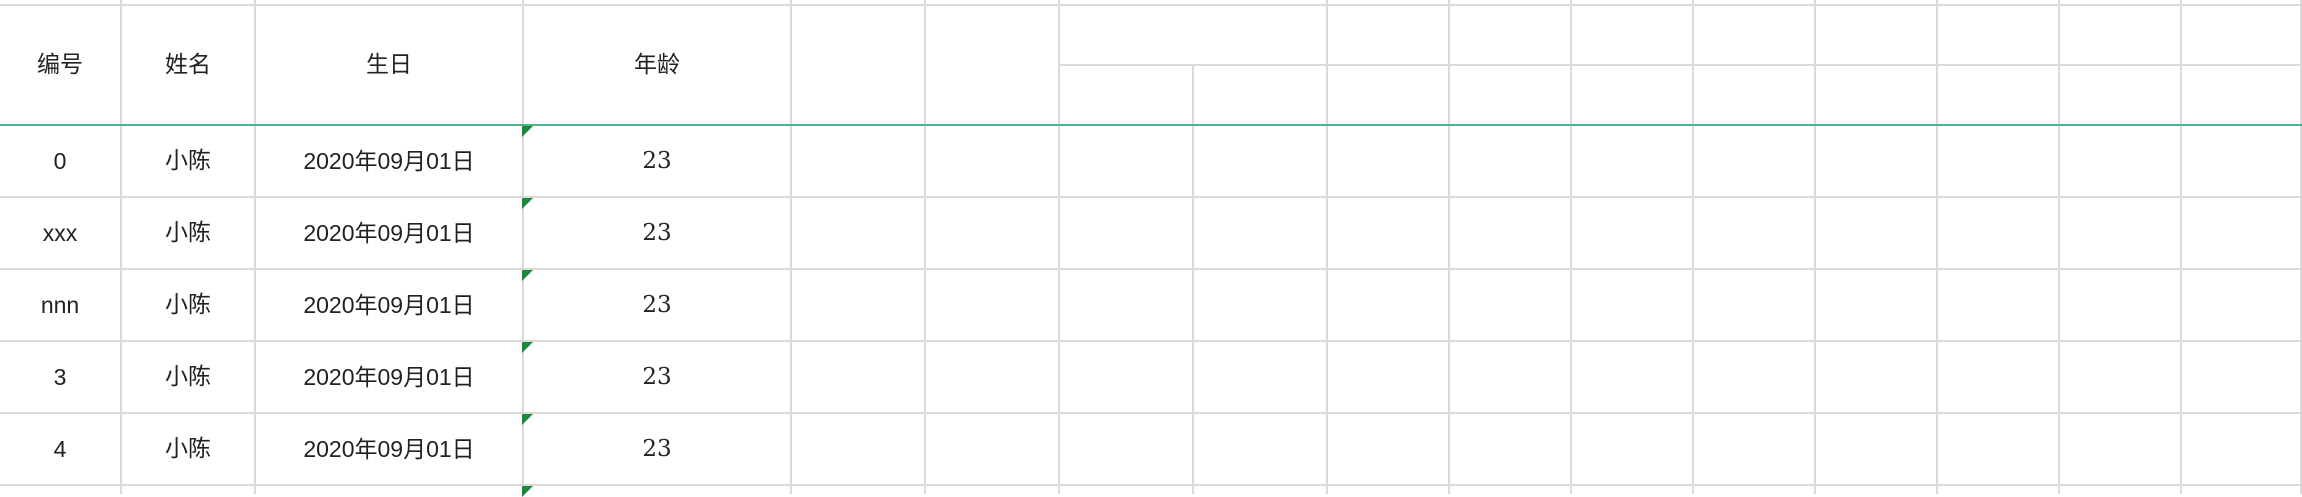 The height and width of the screenshot is (497, 2302). I want to click on header-cell-name: 姓名, so click(188, 64).